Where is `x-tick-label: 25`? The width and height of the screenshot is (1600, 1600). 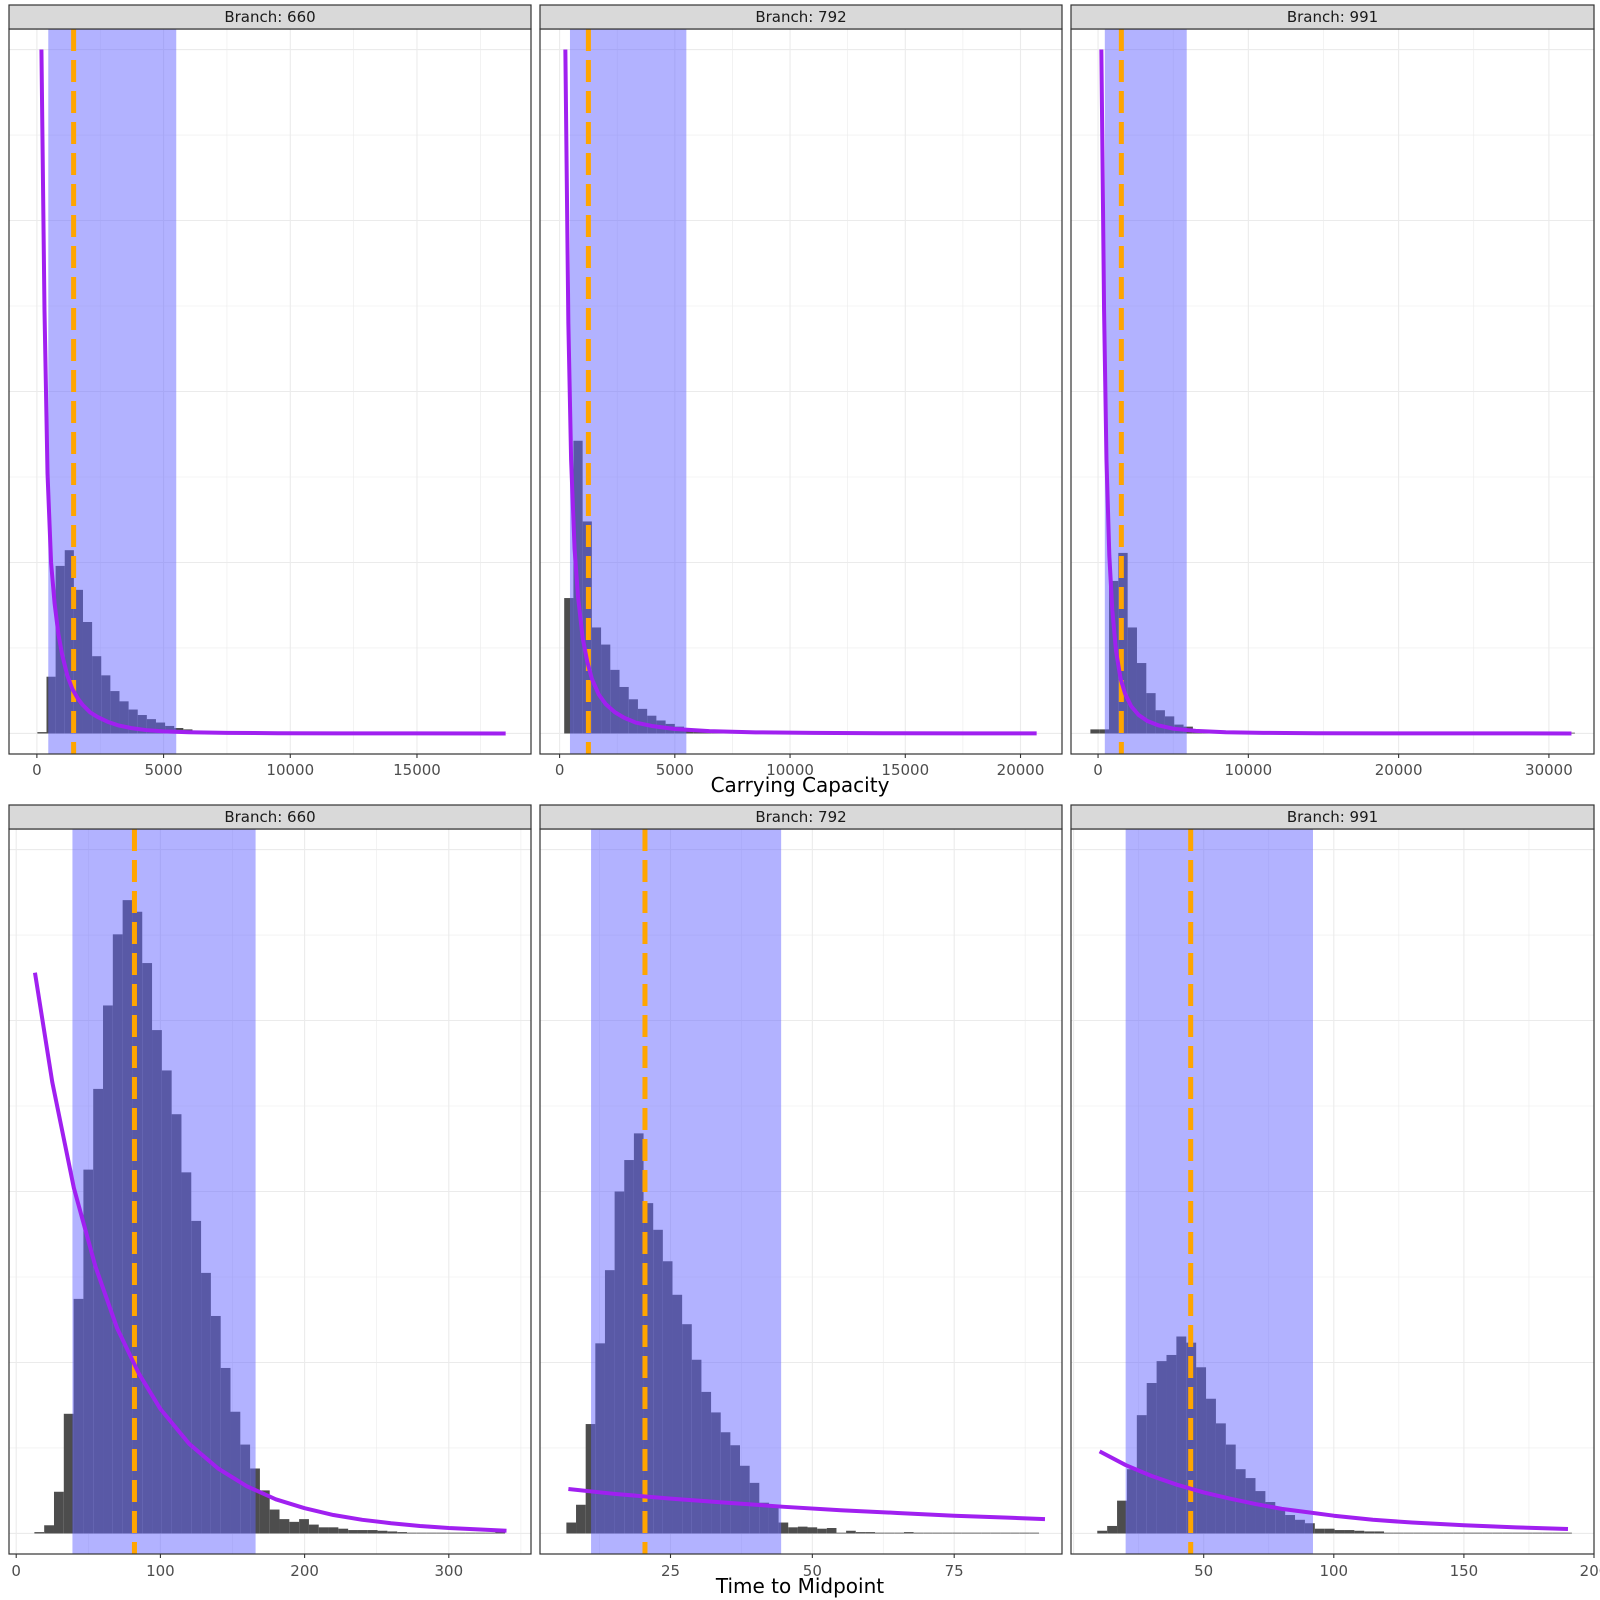
x-tick-label: 25 is located at coordinates (670, 1571).